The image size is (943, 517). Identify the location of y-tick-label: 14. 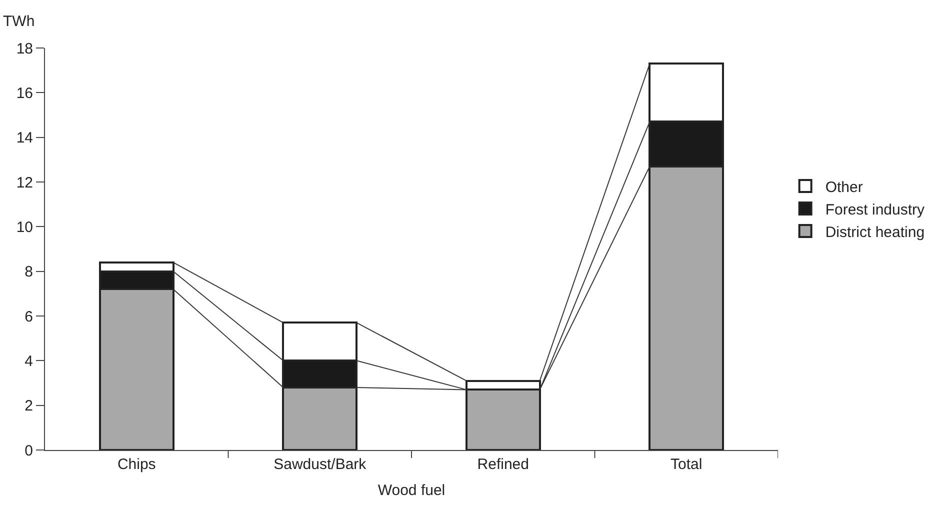
(24, 138).